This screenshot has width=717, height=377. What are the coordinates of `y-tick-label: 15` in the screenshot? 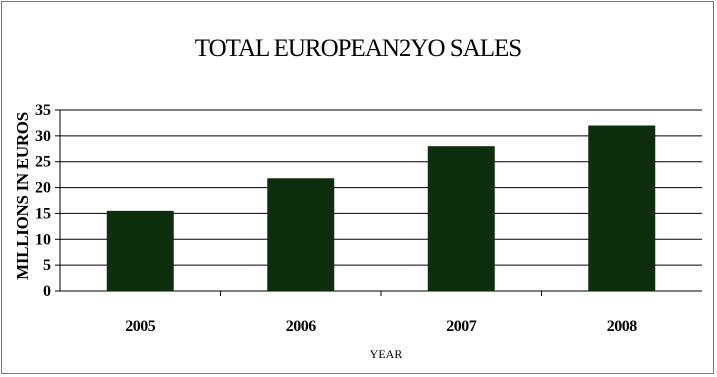 It's located at (43, 213).